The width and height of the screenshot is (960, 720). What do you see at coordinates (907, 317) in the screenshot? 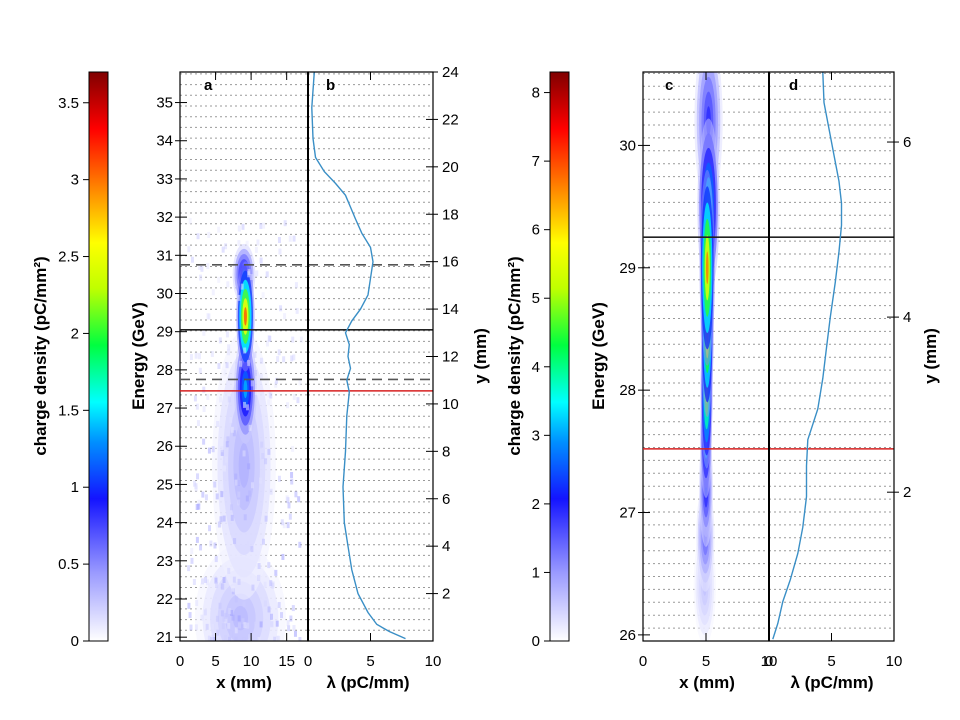
I see `y-tick-label: 4` at bounding box center [907, 317].